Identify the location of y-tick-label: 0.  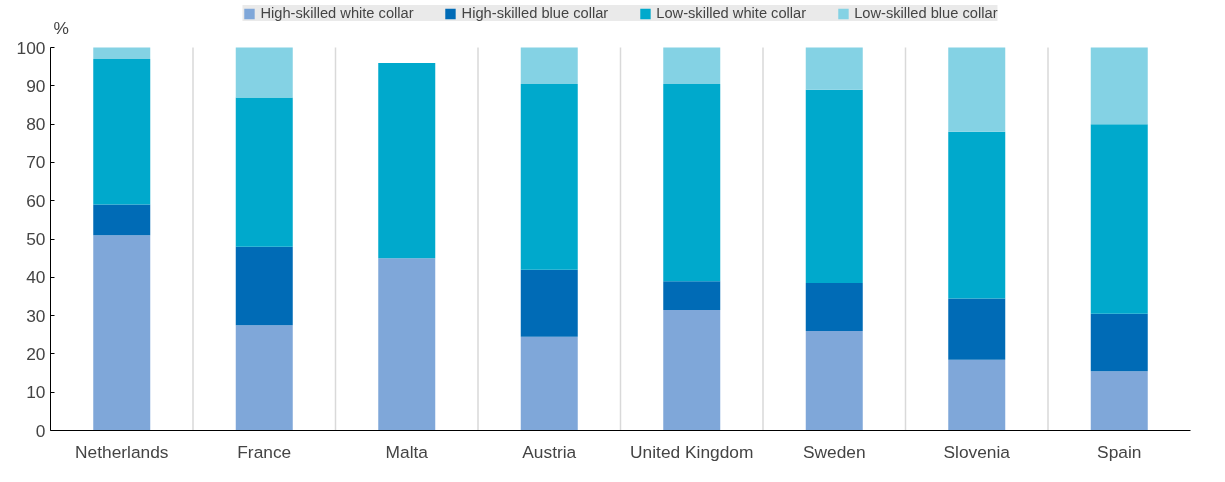
(40, 430).